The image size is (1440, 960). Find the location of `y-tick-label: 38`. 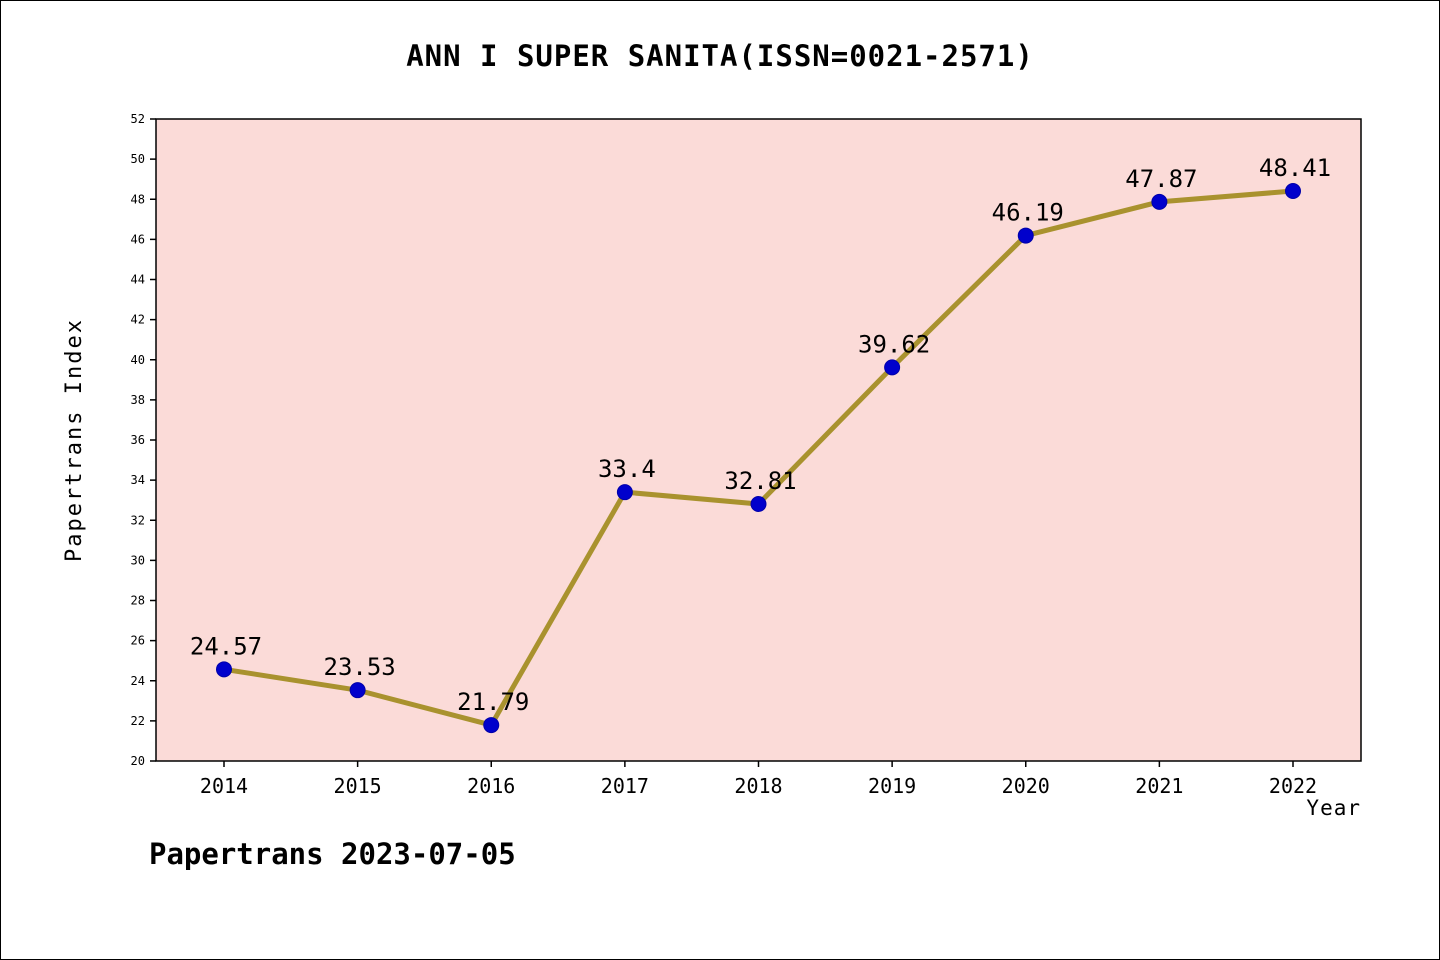

y-tick-label: 38 is located at coordinates (138, 400).